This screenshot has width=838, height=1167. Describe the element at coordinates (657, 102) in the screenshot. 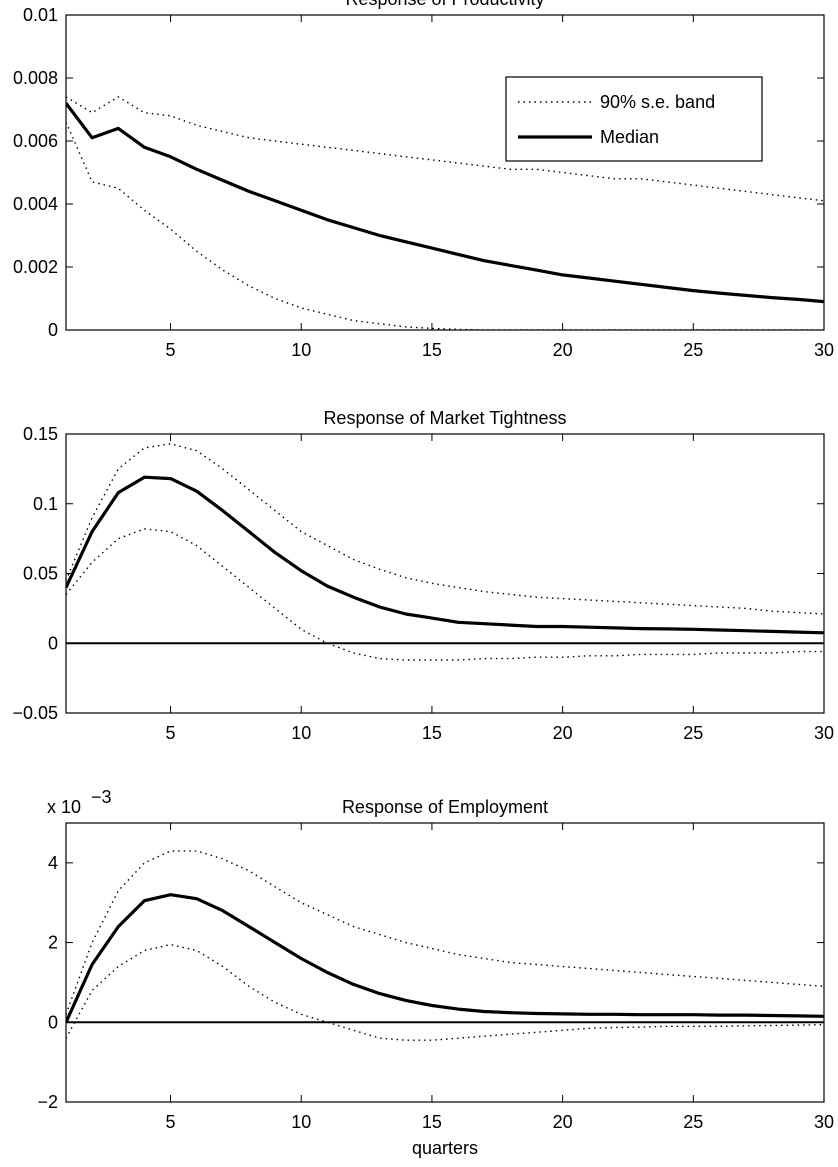

I see `legend-label-band: 90% s.e. band` at that location.